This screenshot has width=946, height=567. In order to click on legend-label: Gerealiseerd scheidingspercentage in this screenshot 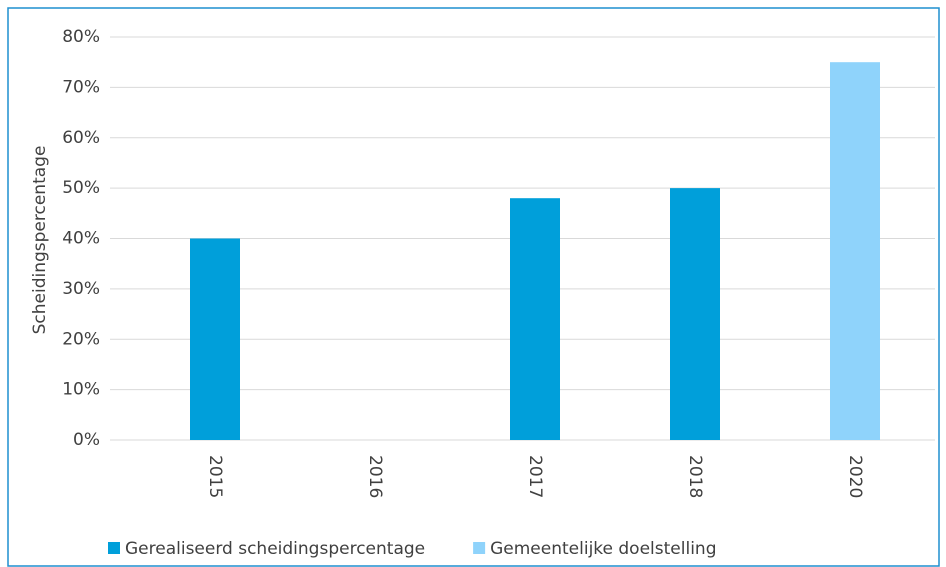, I will do `click(275, 549)`.